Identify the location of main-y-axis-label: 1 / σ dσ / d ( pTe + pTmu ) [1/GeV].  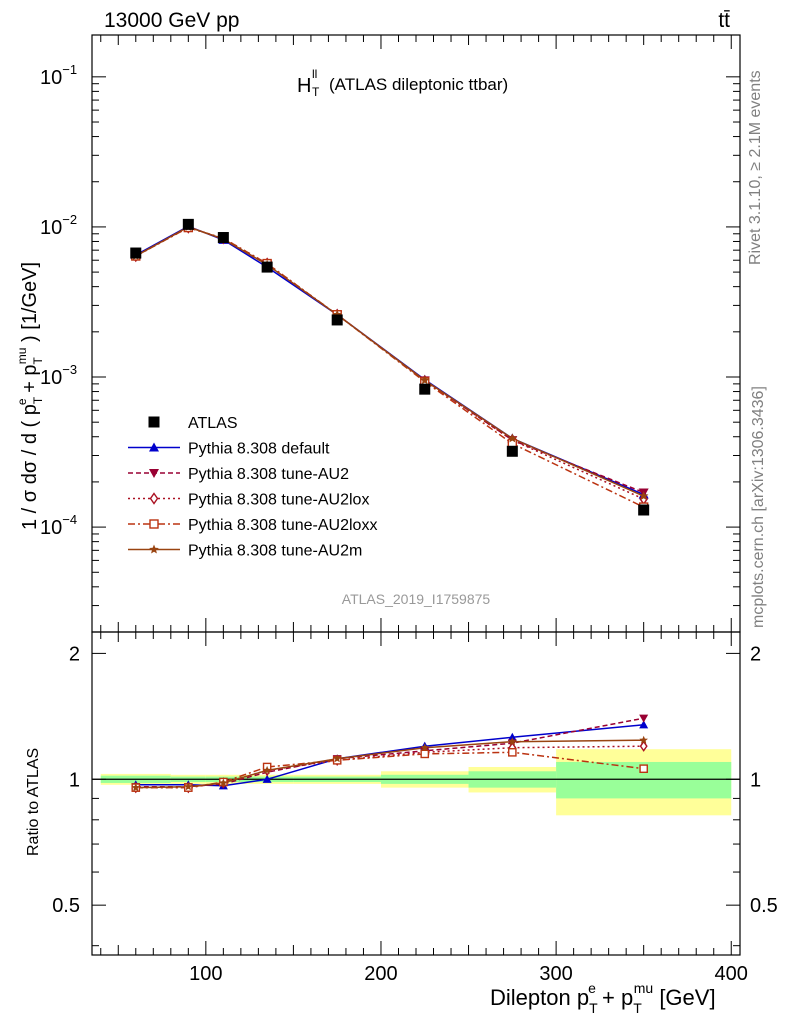
(30, 396).